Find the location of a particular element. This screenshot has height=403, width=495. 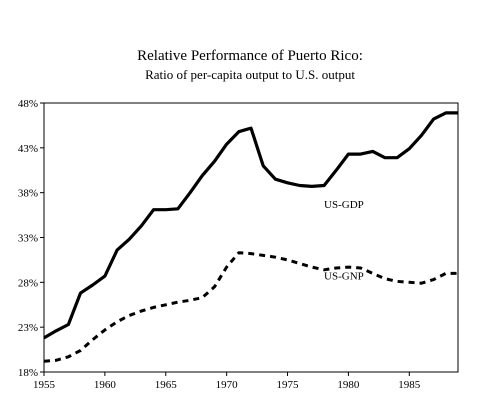

x-tick-label: 1970 is located at coordinates (227, 385).